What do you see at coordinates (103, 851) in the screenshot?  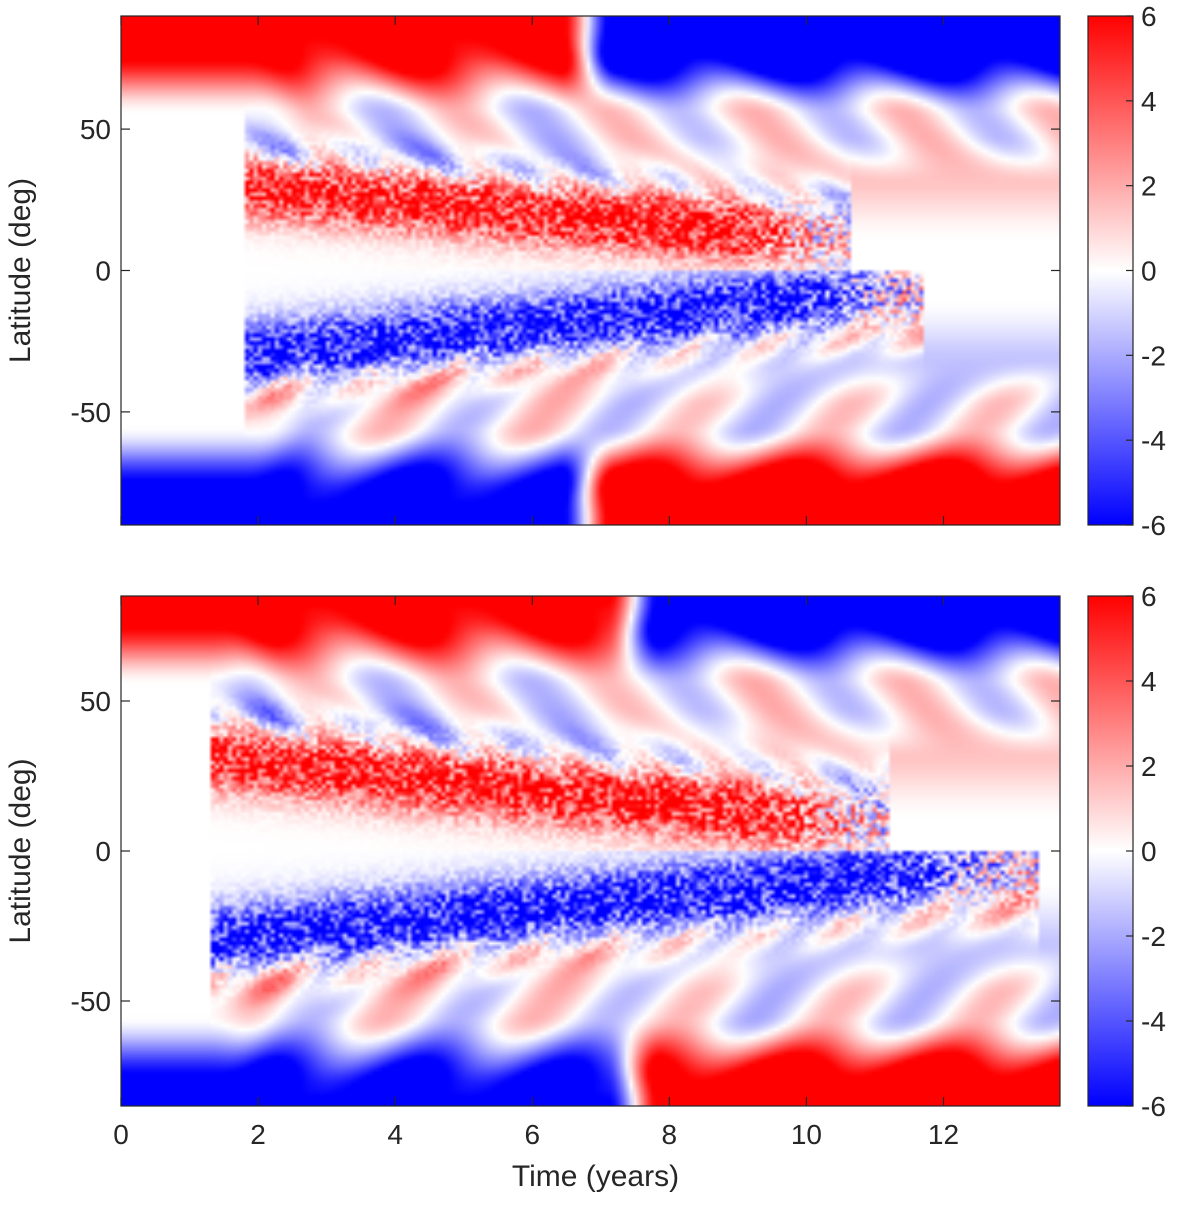 I see `bottom-ytick-label: 0` at bounding box center [103, 851].